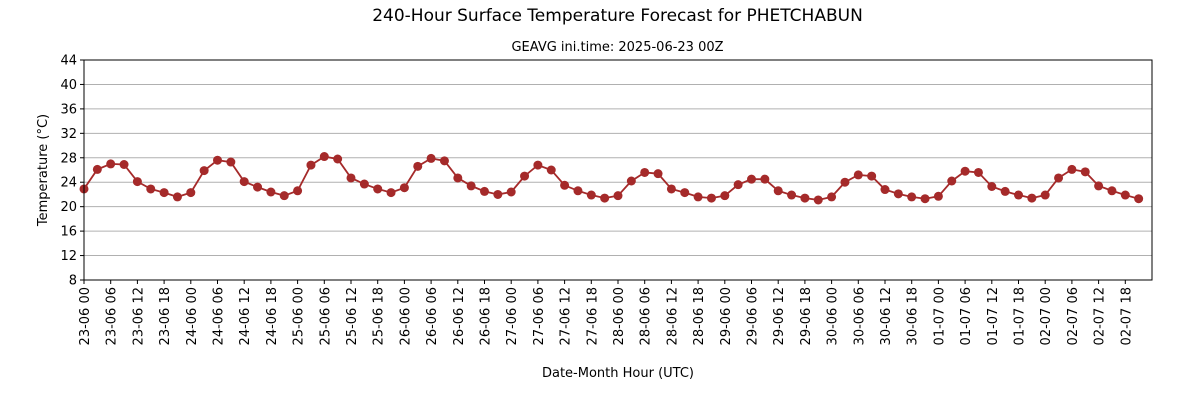 This screenshot has height=400, width=1200. Describe the element at coordinates (72, 171) in the screenshot. I see `y-axis: 8 12 16 20 24 28 32 36 40 44` at that location.